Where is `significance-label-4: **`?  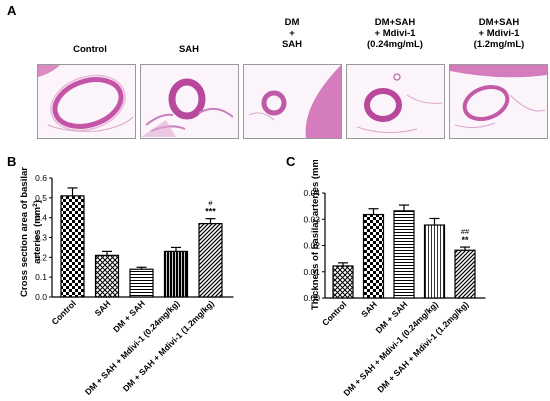
significance-label-4: ** is located at coordinates (465, 240).